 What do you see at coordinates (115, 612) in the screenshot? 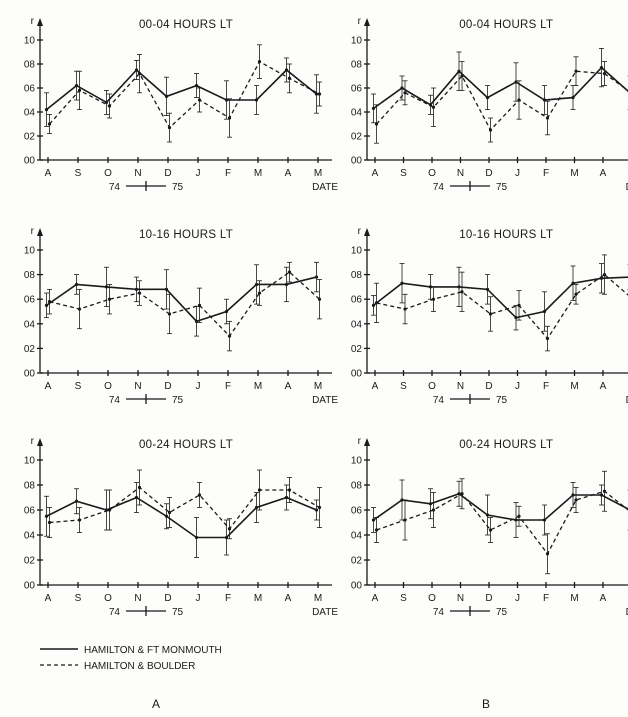
I see `x-year-start: 74` at bounding box center [115, 612].